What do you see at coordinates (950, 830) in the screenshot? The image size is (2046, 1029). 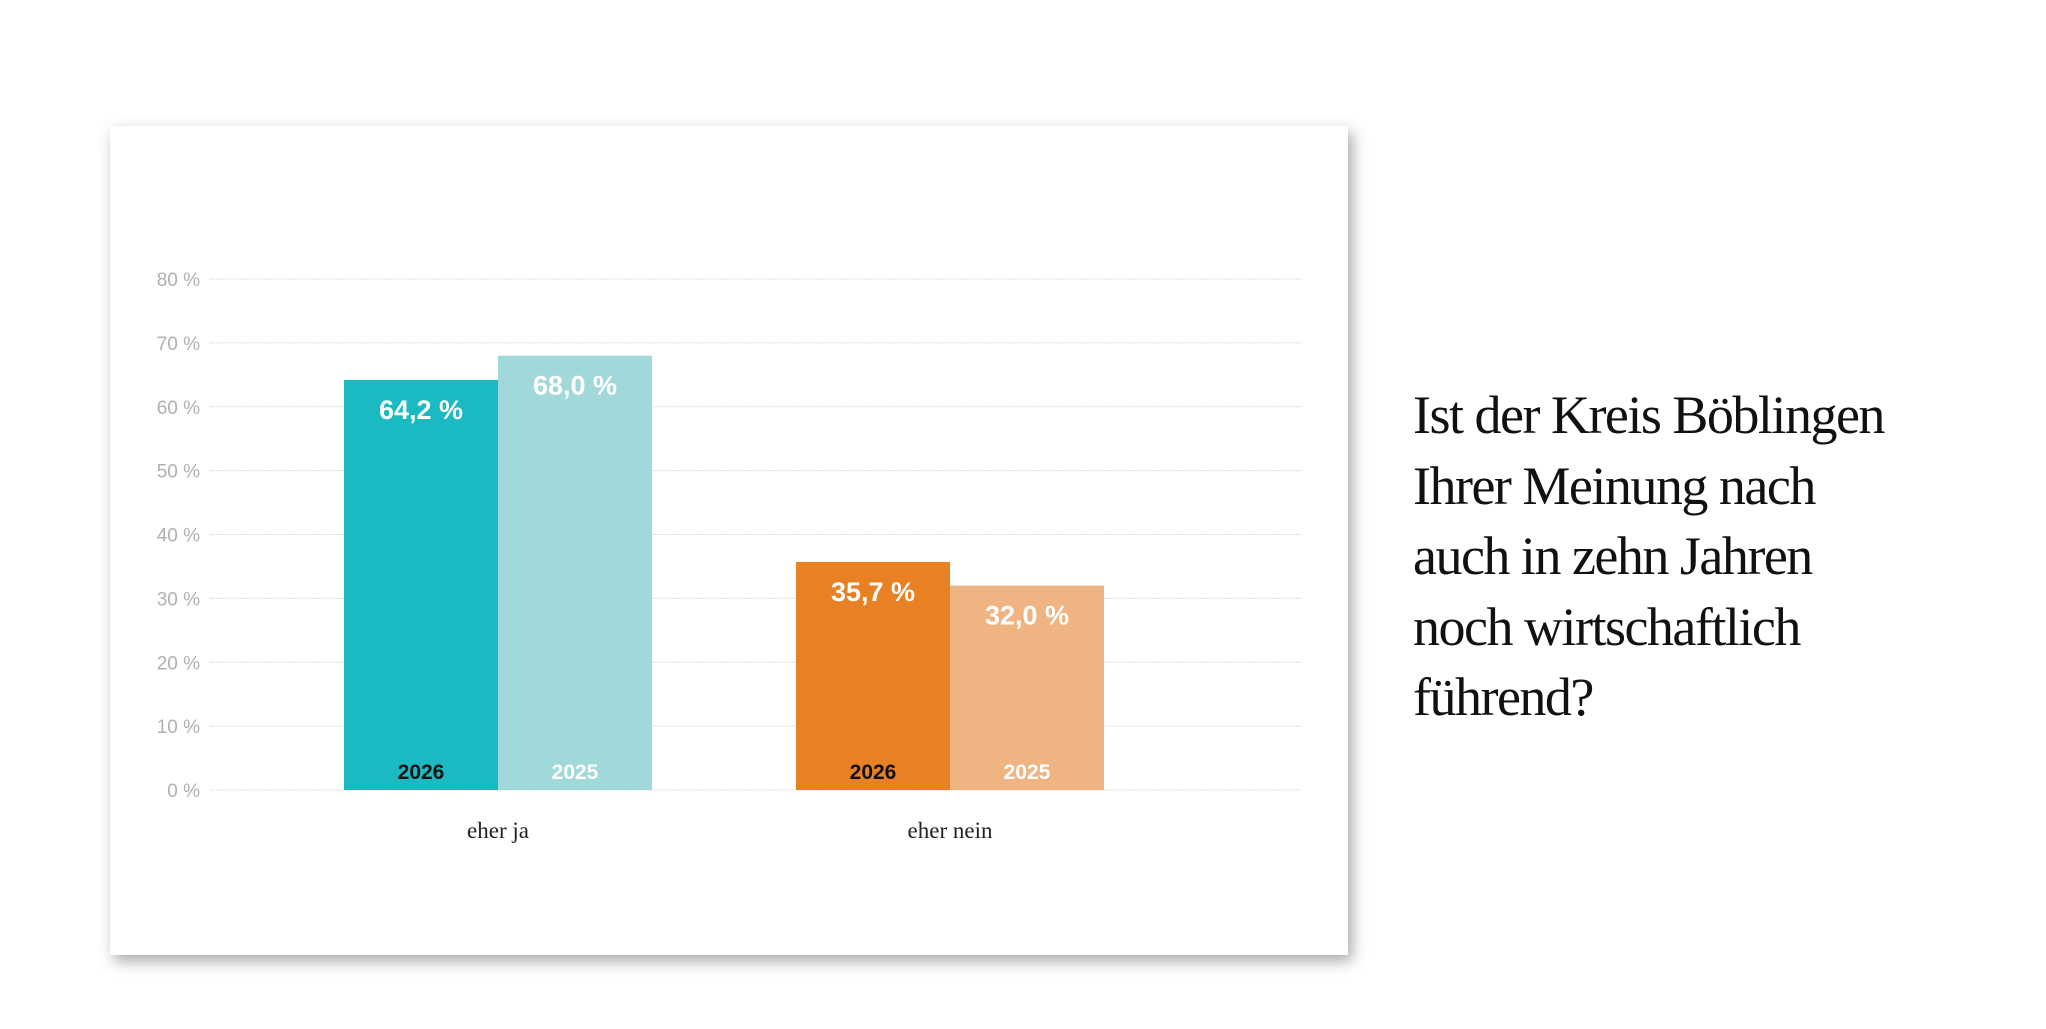 I see `x-category-label: eher nein` at bounding box center [950, 830].